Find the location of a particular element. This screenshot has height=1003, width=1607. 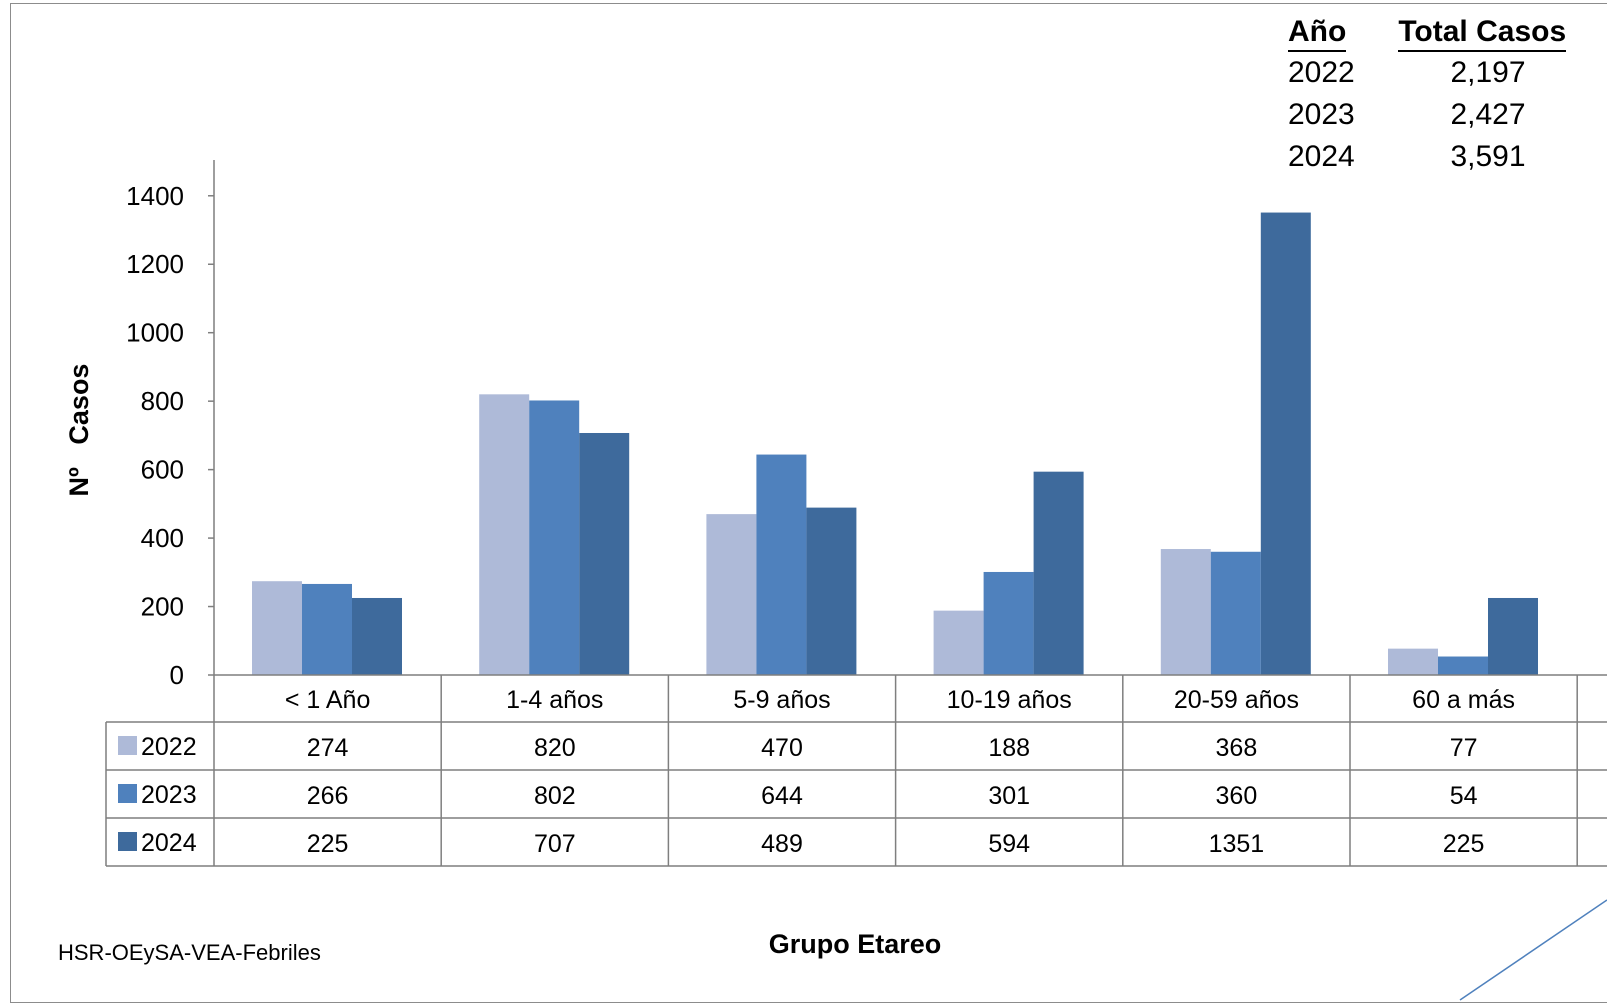

y-tick-label: 1200 is located at coordinates (155, 264).